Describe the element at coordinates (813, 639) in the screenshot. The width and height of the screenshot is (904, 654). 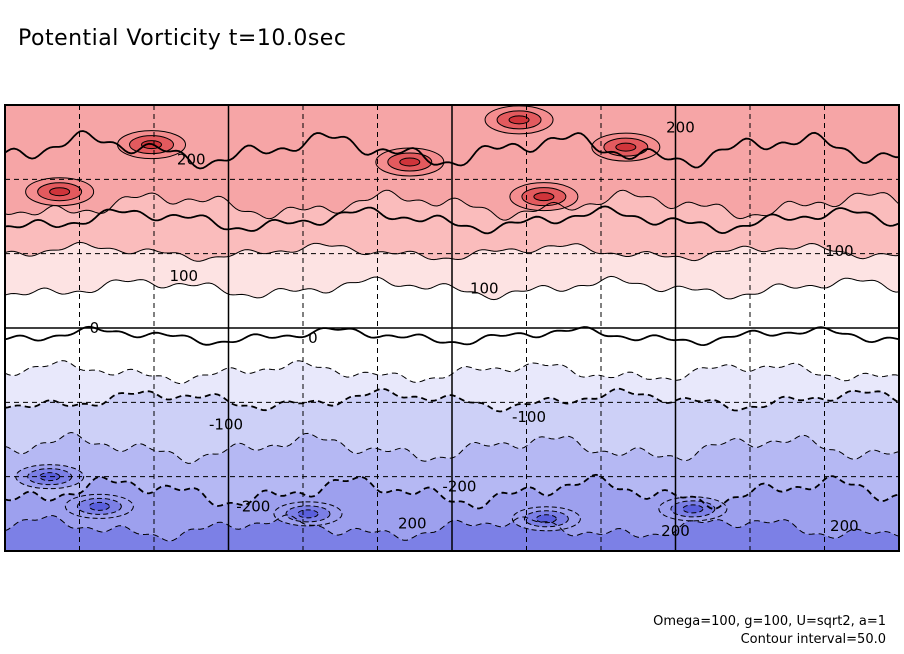
I see `footer-interval: Contour interval=50.0` at that location.